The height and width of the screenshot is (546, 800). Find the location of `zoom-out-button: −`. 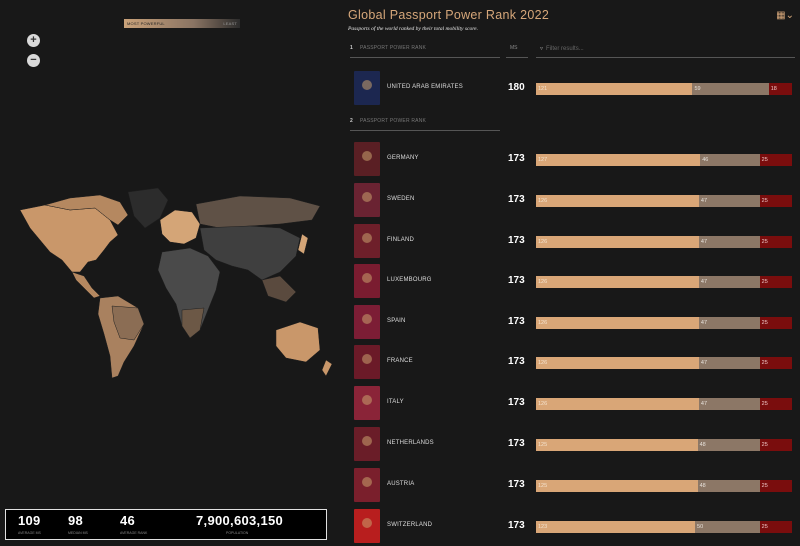

zoom-out-button: − is located at coordinates (33, 60).